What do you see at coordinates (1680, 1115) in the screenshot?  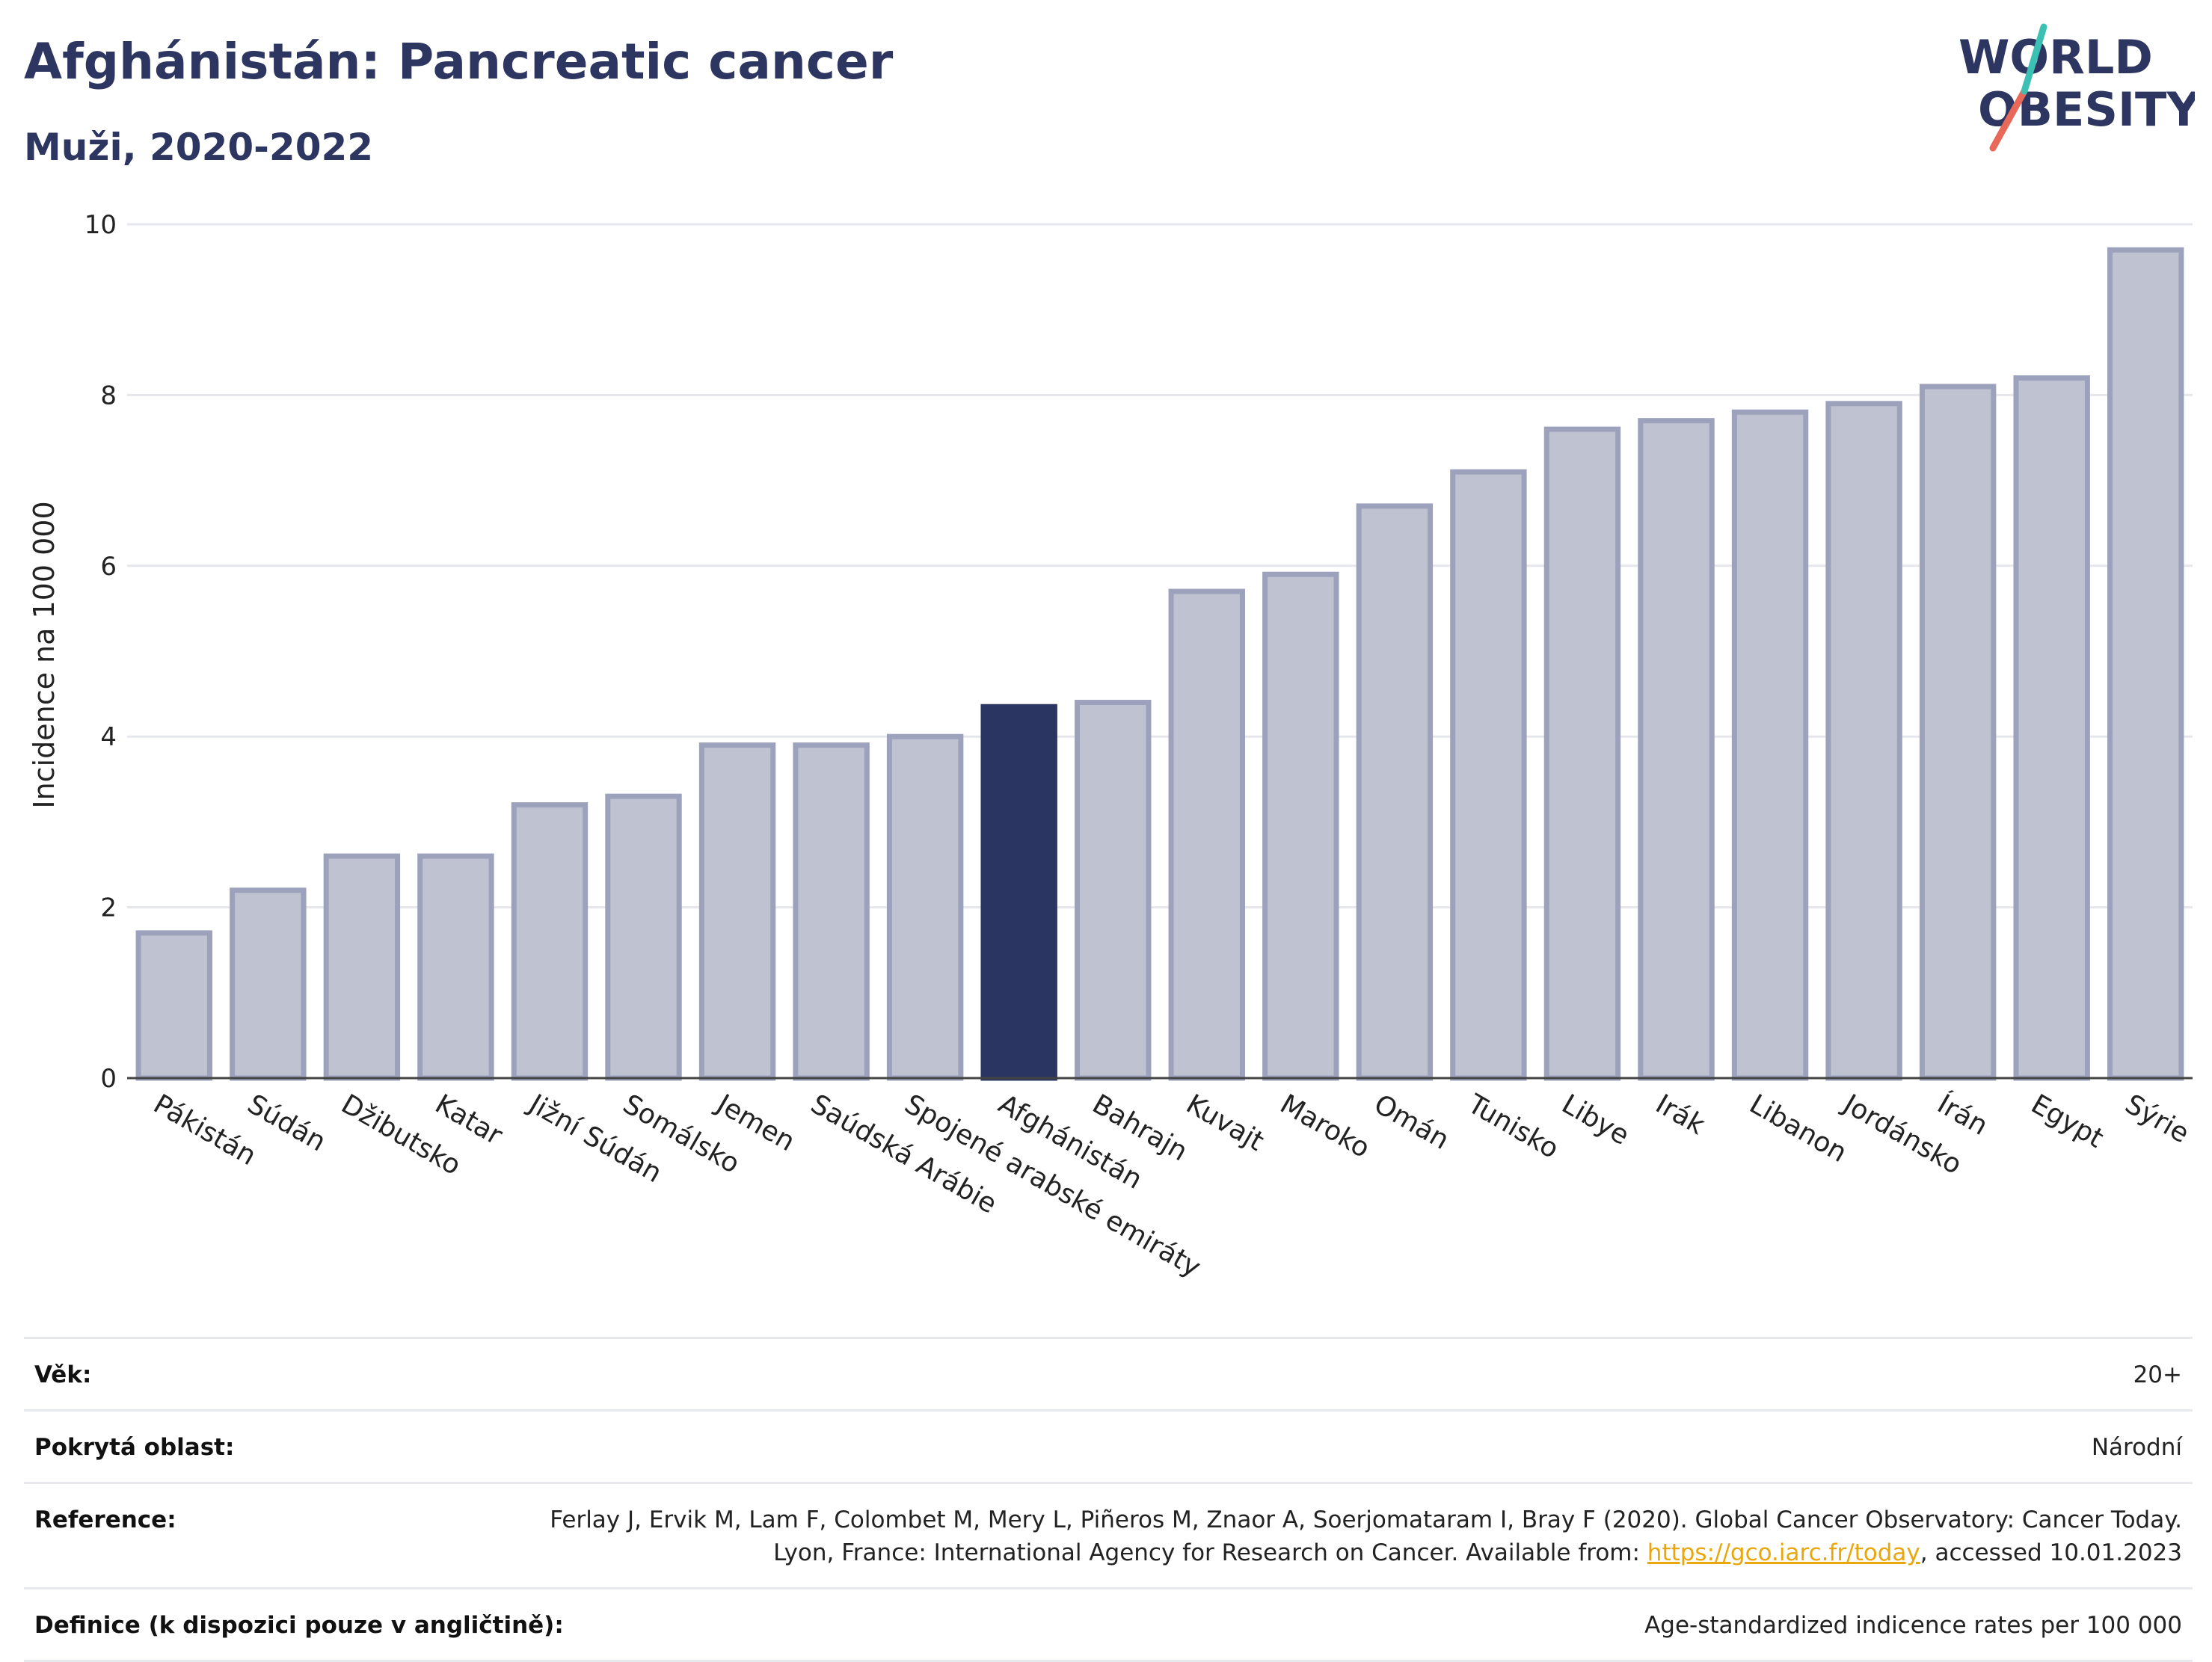 I see `x-tick-label: Irák` at bounding box center [1680, 1115].